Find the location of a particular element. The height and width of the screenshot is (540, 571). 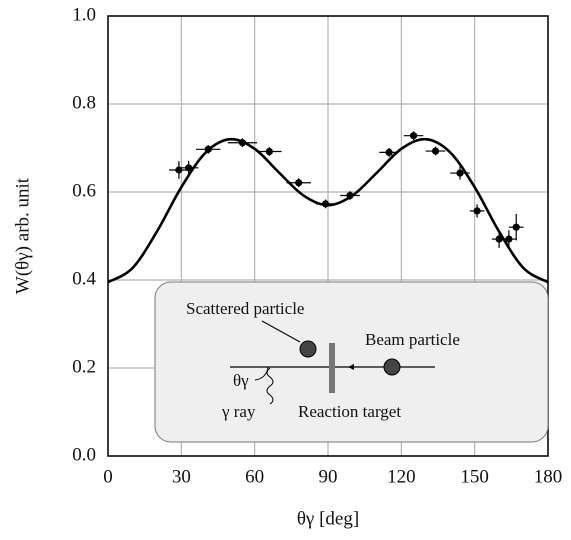

annotation: Beam particle is located at coordinates (412, 339).